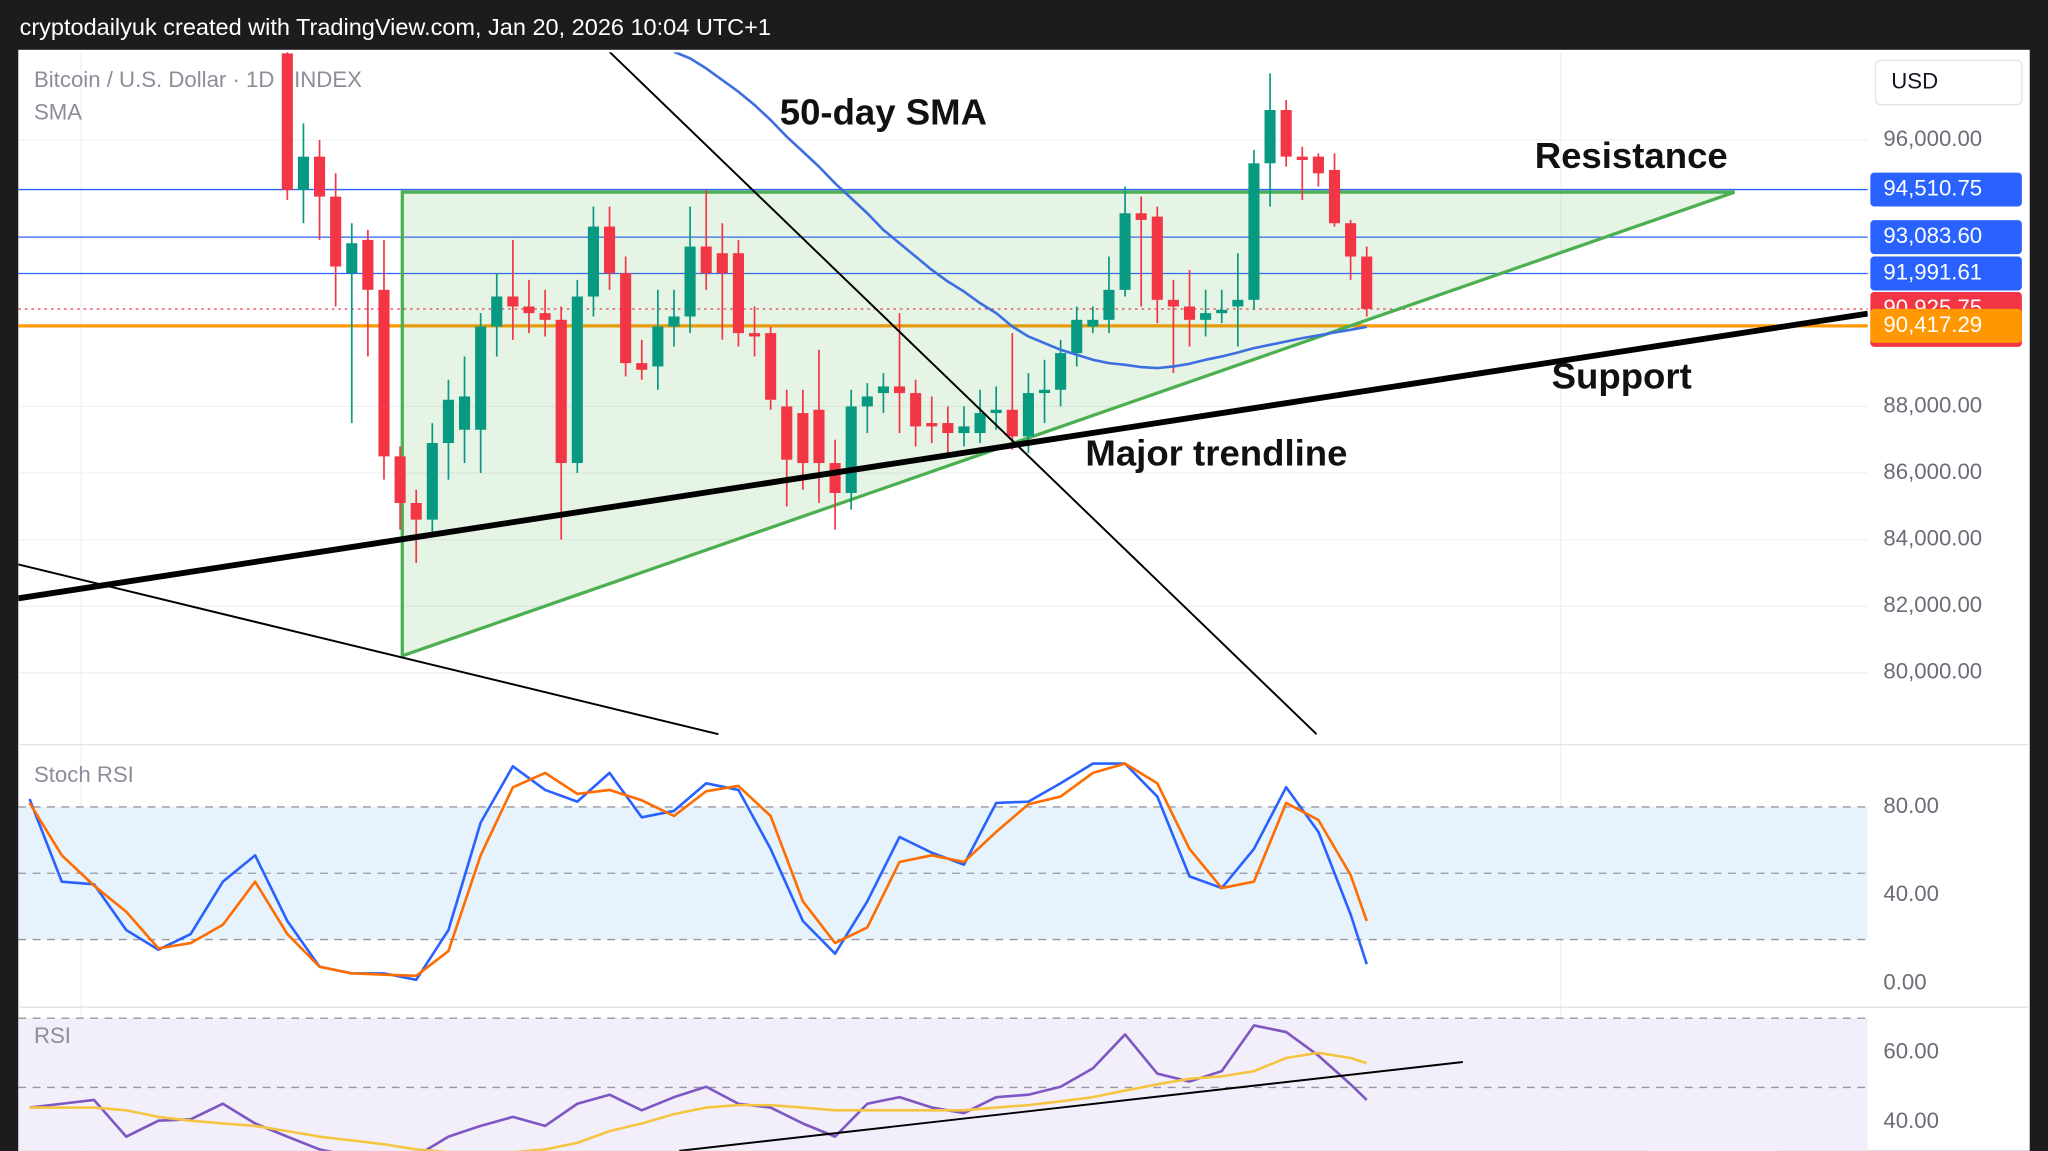  I want to click on pane-title: Bitcoin / U.S. Dollar · 1D · INDEX, so click(198, 79).